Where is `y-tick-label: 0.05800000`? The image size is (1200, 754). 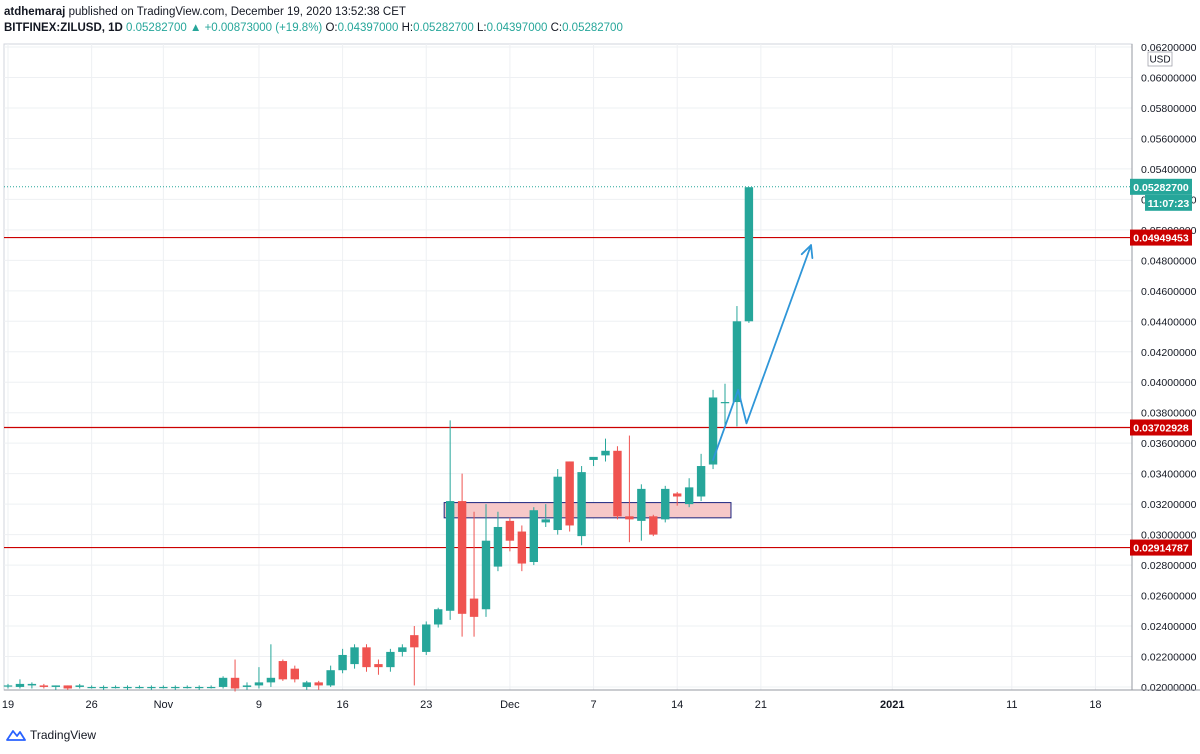 y-tick-label: 0.05800000 is located at coordinates (1169, 109).